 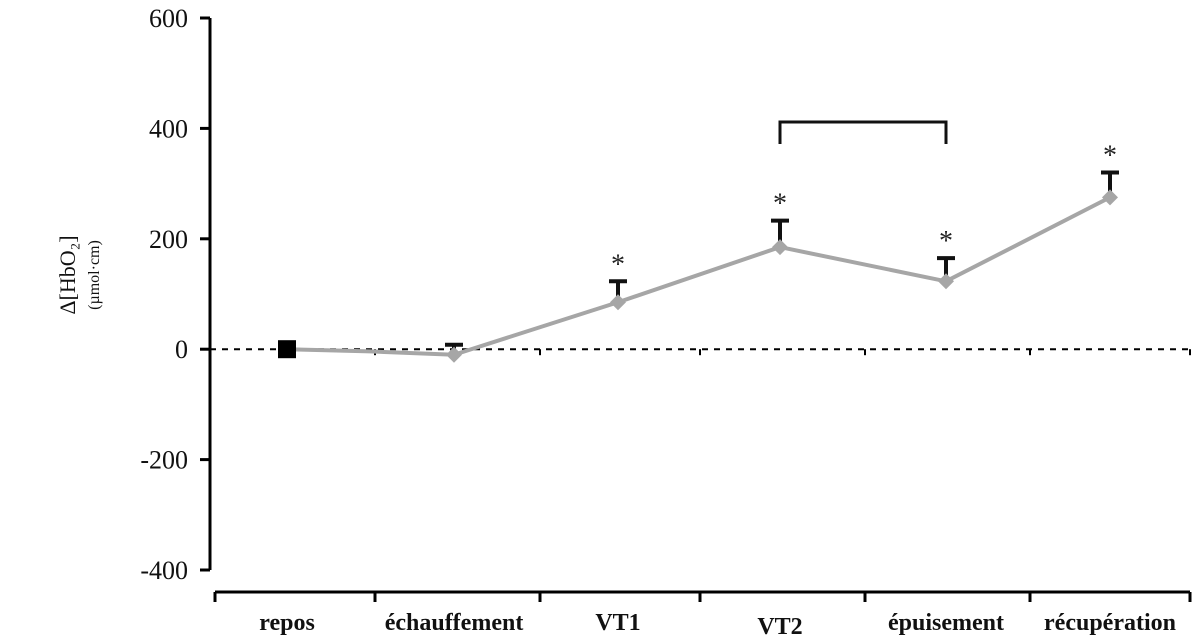 What do you see at coordinates (168, 128) in the screenshot?
I see `y-tick-label: 400` at bounding box center [168, 128].